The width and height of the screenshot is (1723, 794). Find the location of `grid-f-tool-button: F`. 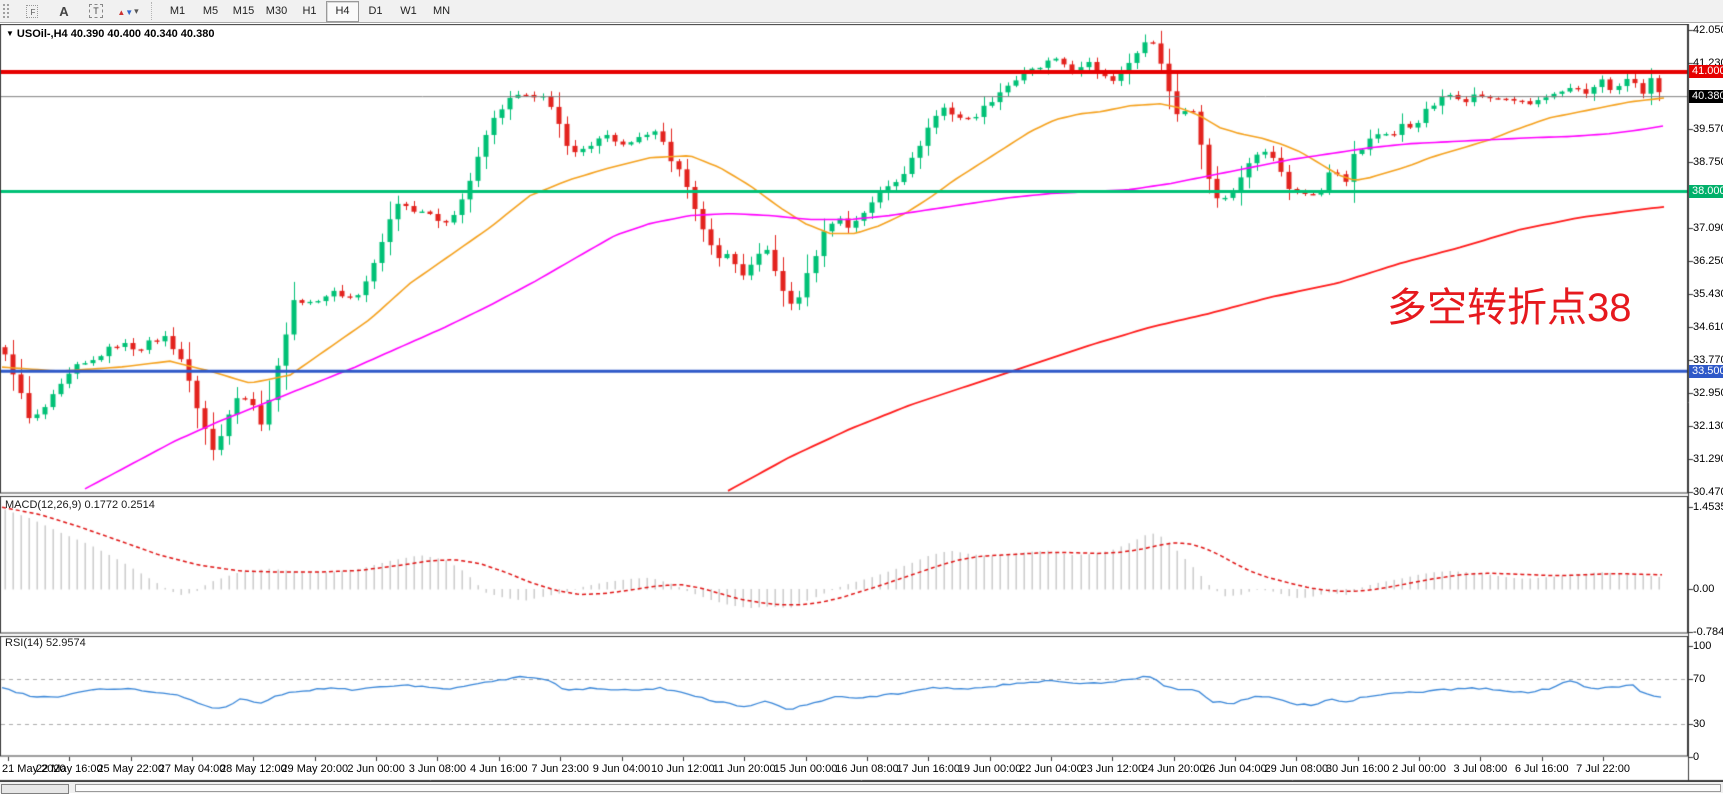

grid-f-tool-button: F is located at coordinates (32, 11).